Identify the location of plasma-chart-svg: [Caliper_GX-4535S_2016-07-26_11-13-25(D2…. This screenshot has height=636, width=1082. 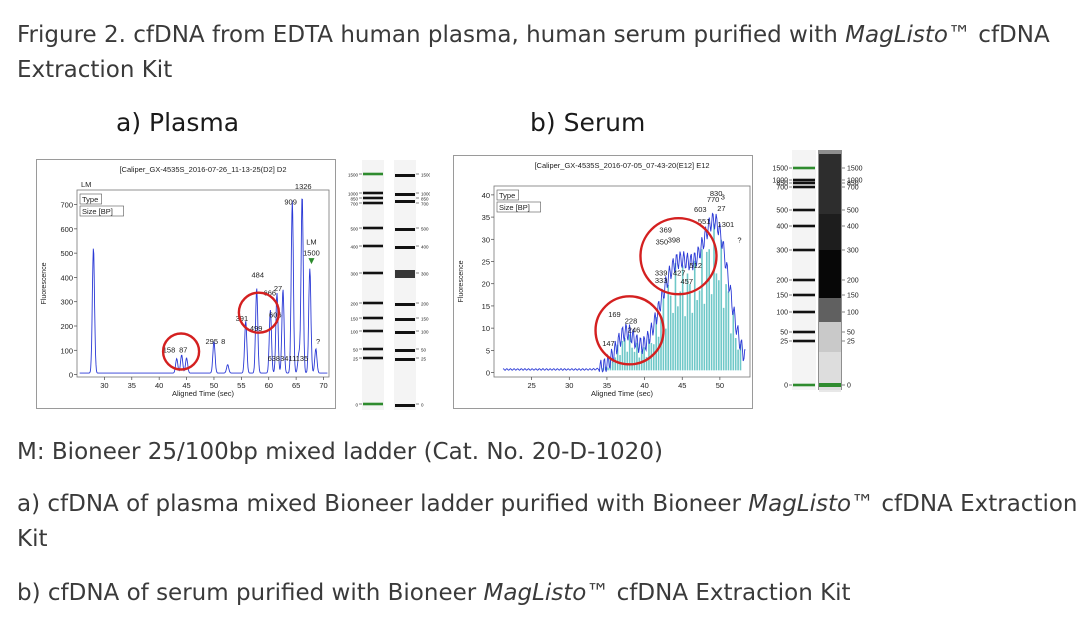
(185, 281).